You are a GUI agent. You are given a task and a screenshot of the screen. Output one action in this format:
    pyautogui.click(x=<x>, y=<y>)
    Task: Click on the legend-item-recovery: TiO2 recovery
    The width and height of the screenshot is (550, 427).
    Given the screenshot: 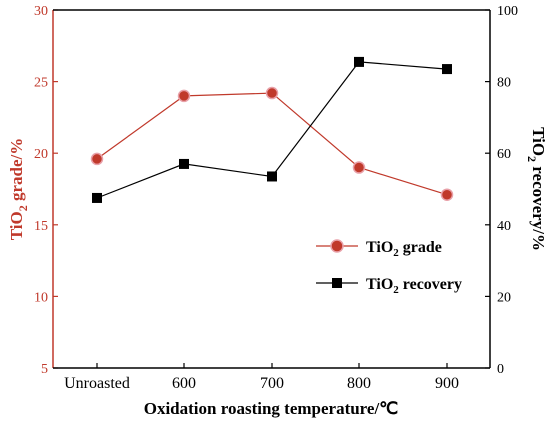 What is the action you would take?
    pyautogui.click(x=389, y=286)
    